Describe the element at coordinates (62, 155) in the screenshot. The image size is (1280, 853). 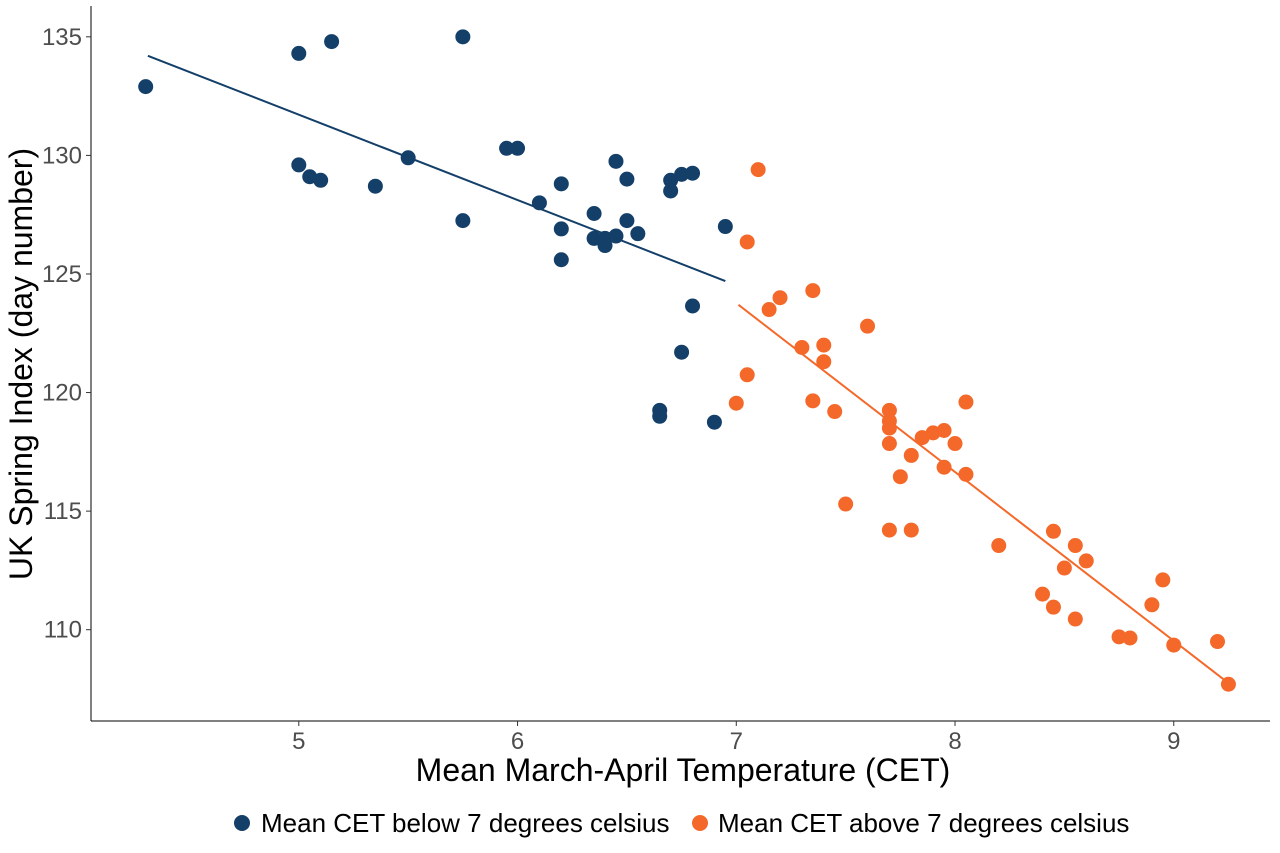
I see `y-tick-label: 130` at that location.